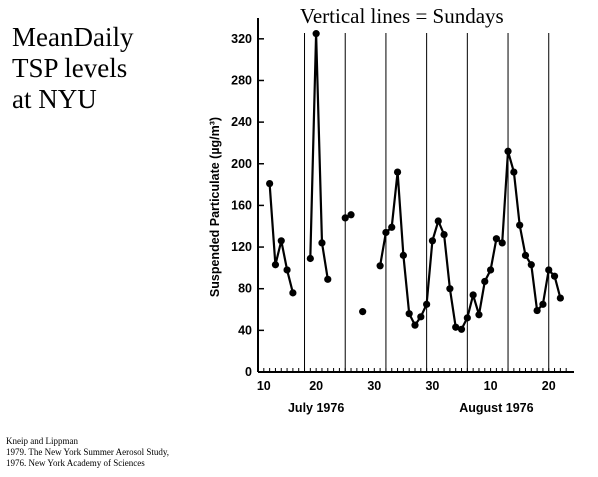  I want to click on y-tick-label: 80, so click(245, 289).